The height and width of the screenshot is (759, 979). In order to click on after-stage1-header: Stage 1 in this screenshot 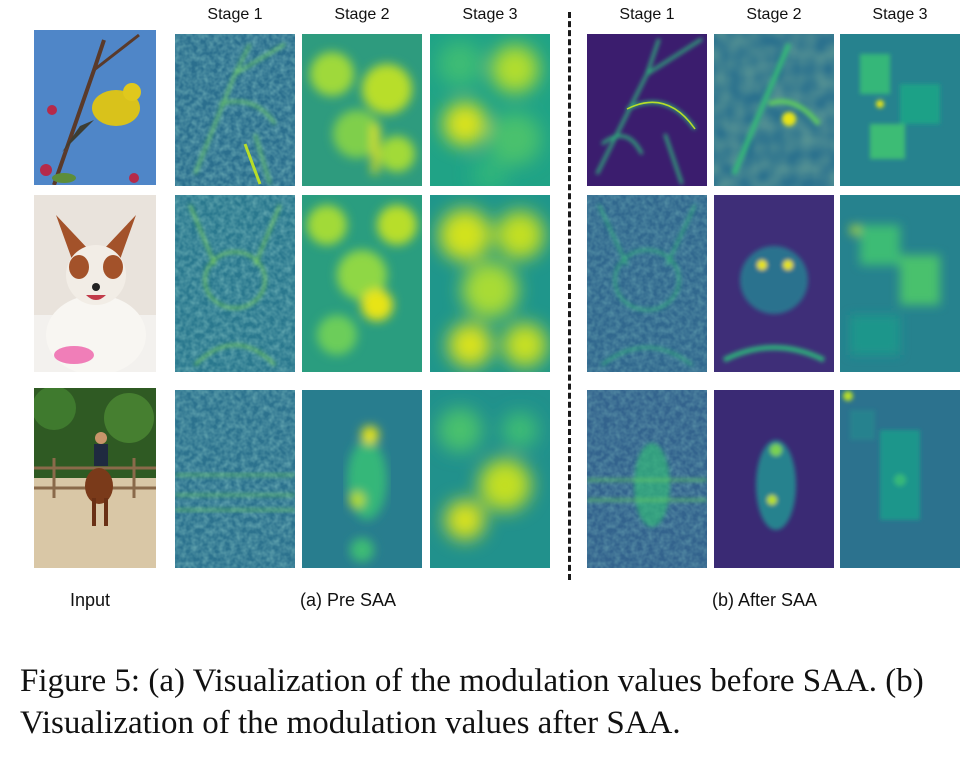, I will do `click(647, 14)`.